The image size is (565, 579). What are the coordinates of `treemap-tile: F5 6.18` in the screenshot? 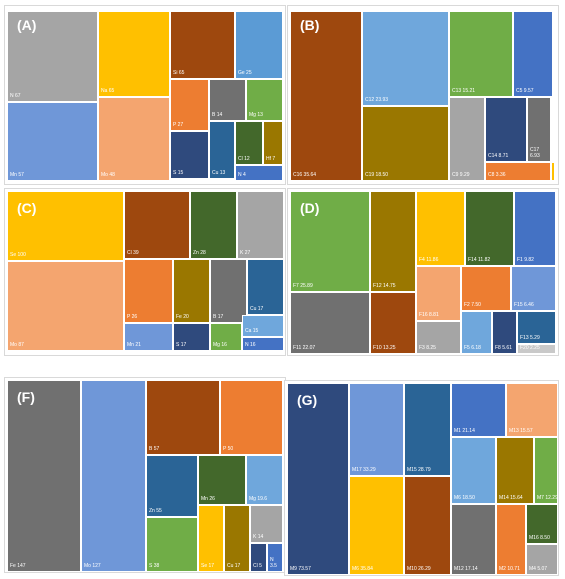 It's located at (476, 332).